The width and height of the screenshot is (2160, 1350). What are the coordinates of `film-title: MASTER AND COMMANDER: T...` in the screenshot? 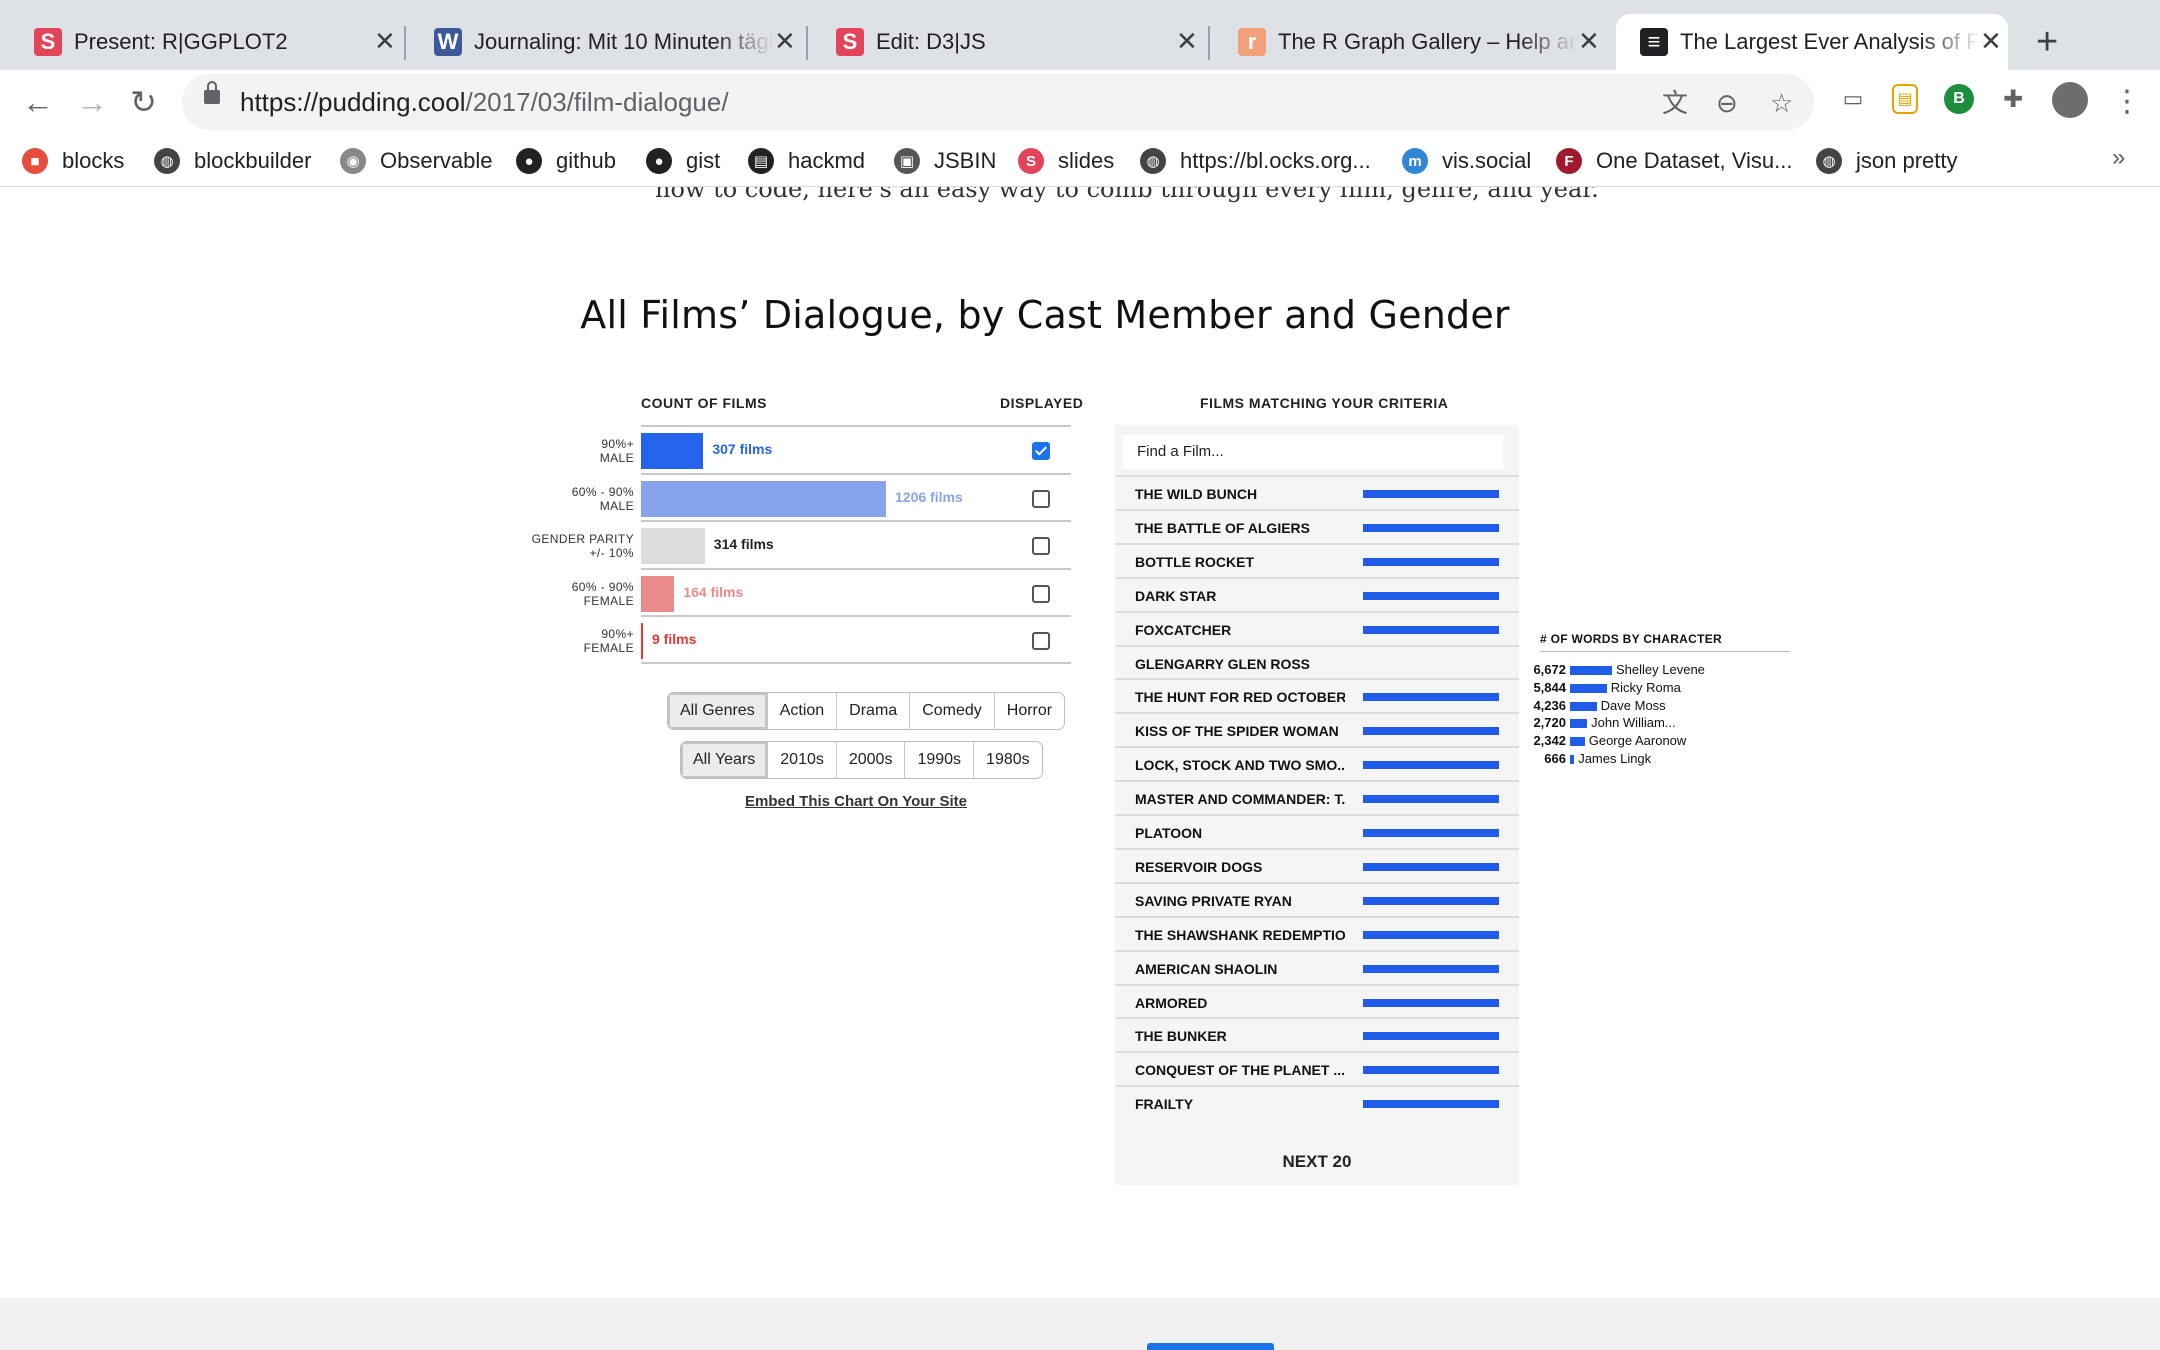 It's located at (1240, 799).